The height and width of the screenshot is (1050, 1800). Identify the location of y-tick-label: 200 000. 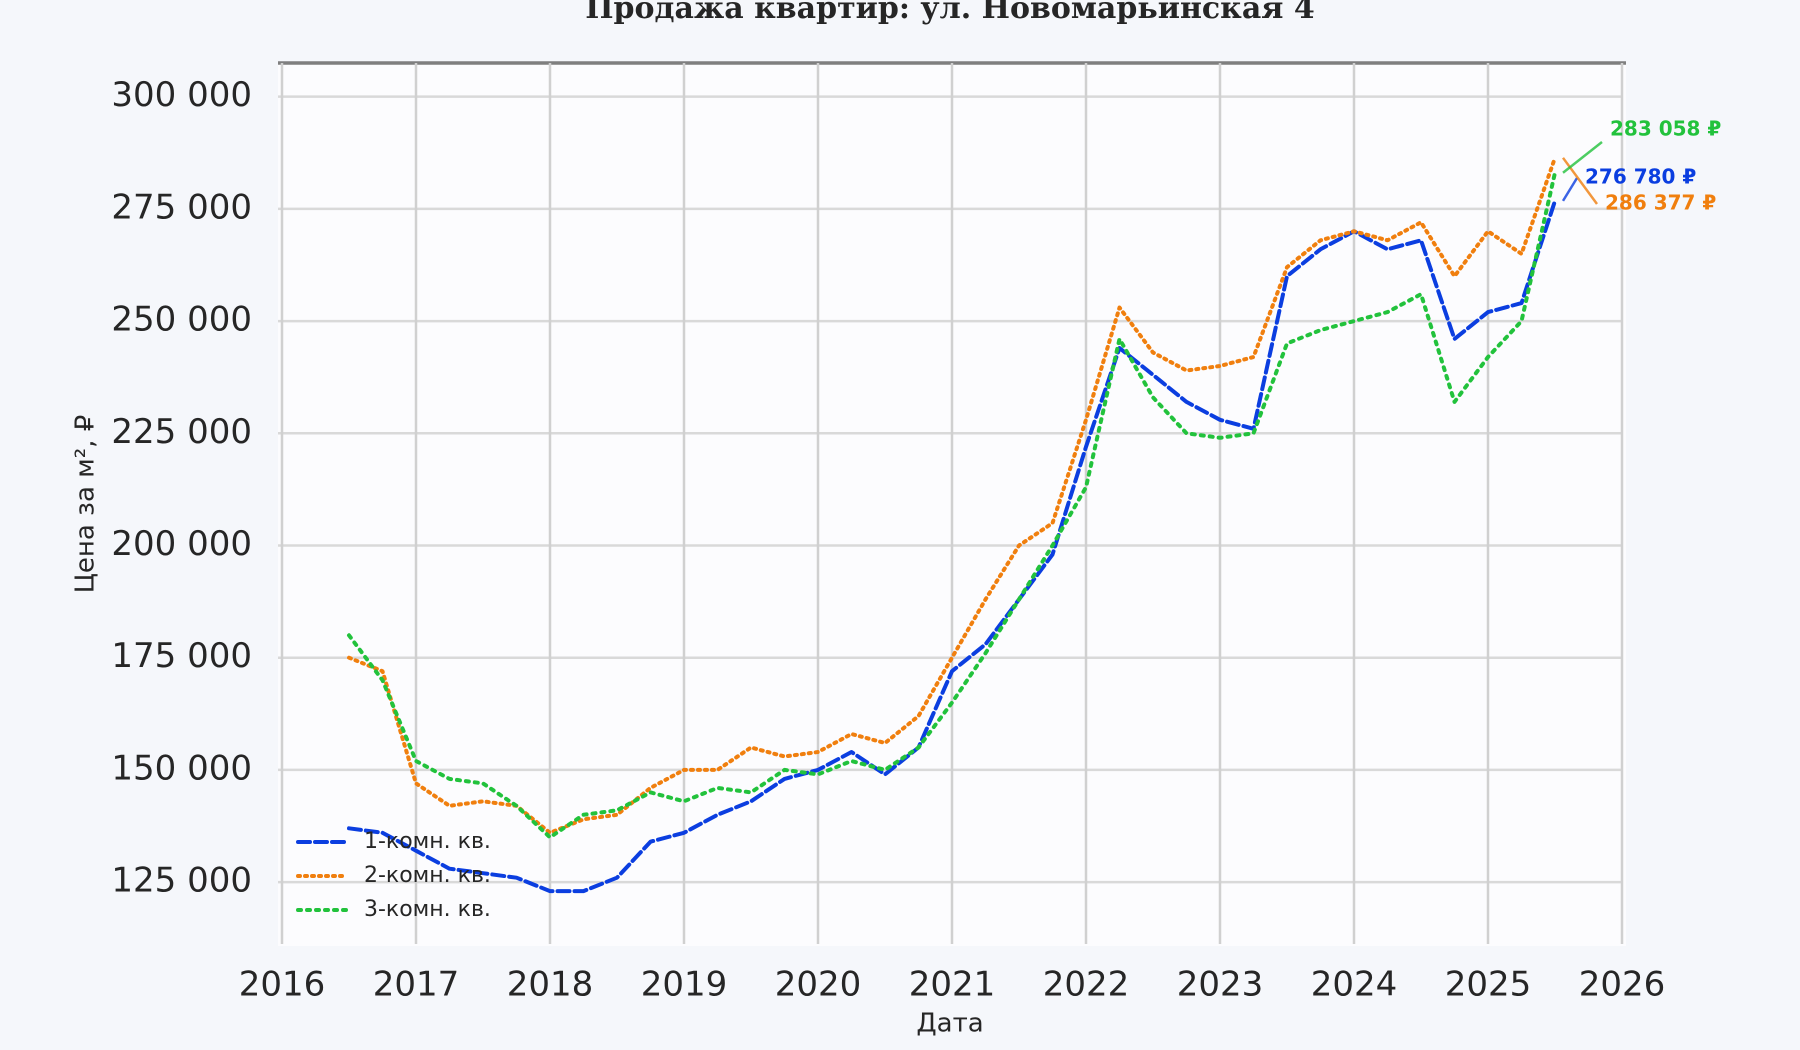
(181, 544).